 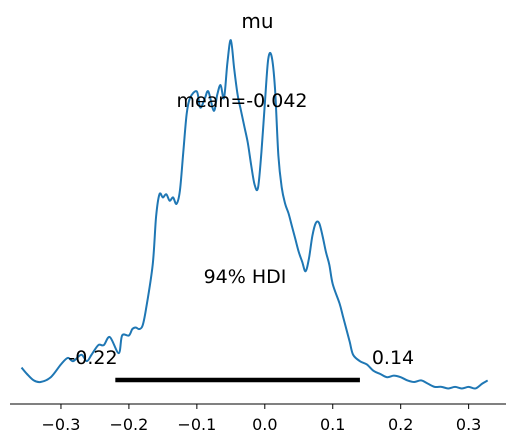 I want to click on hdi-high-label: 0.14, so click(x=393, y=358).